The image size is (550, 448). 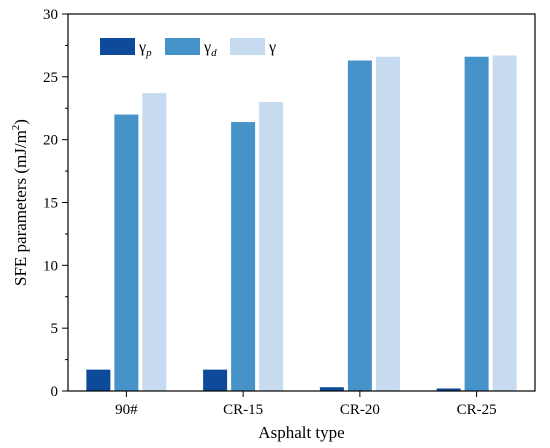 I want to click on legend-label-3: γ, so click(x=272, y=47).